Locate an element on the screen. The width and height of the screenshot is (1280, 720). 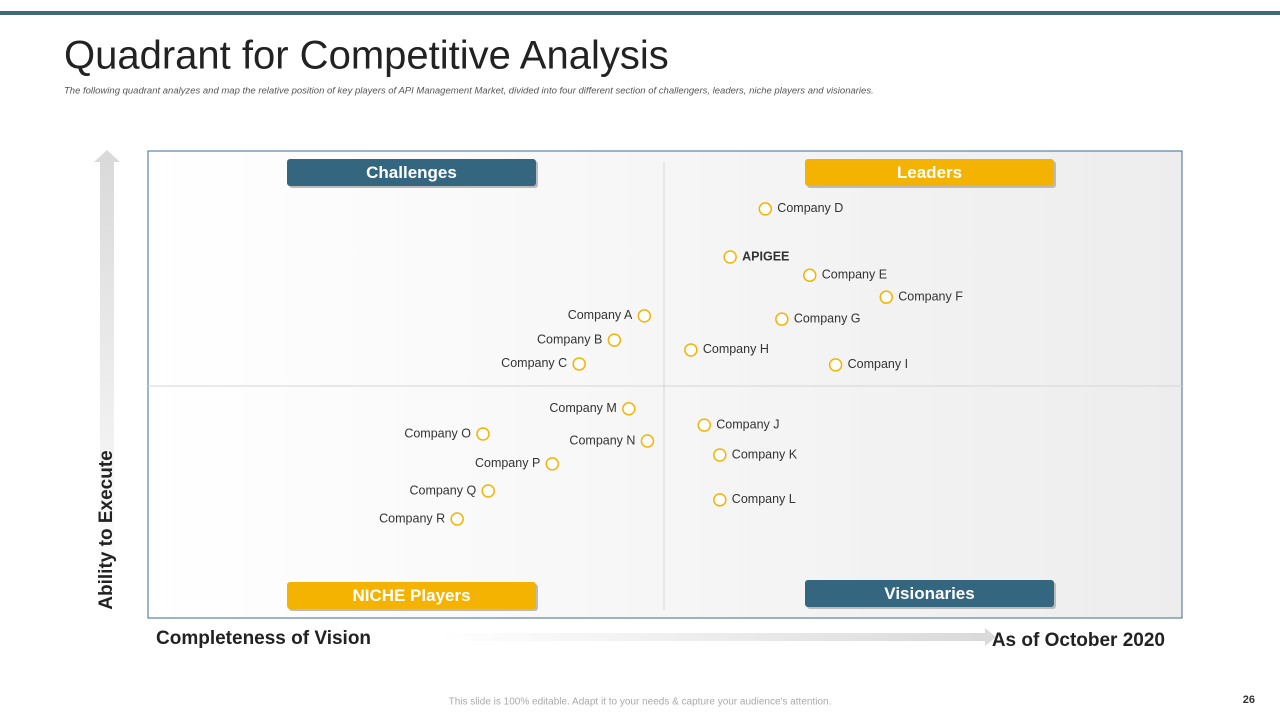
point-label: Company H is located at coordinates (736, 349).